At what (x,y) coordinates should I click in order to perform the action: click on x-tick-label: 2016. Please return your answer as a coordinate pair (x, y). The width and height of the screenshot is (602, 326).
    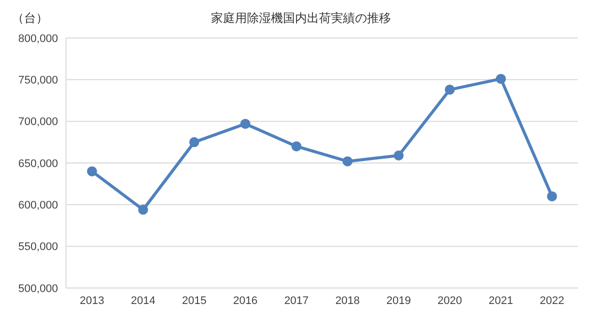
    Looking at the image, I should click on (245, 300).